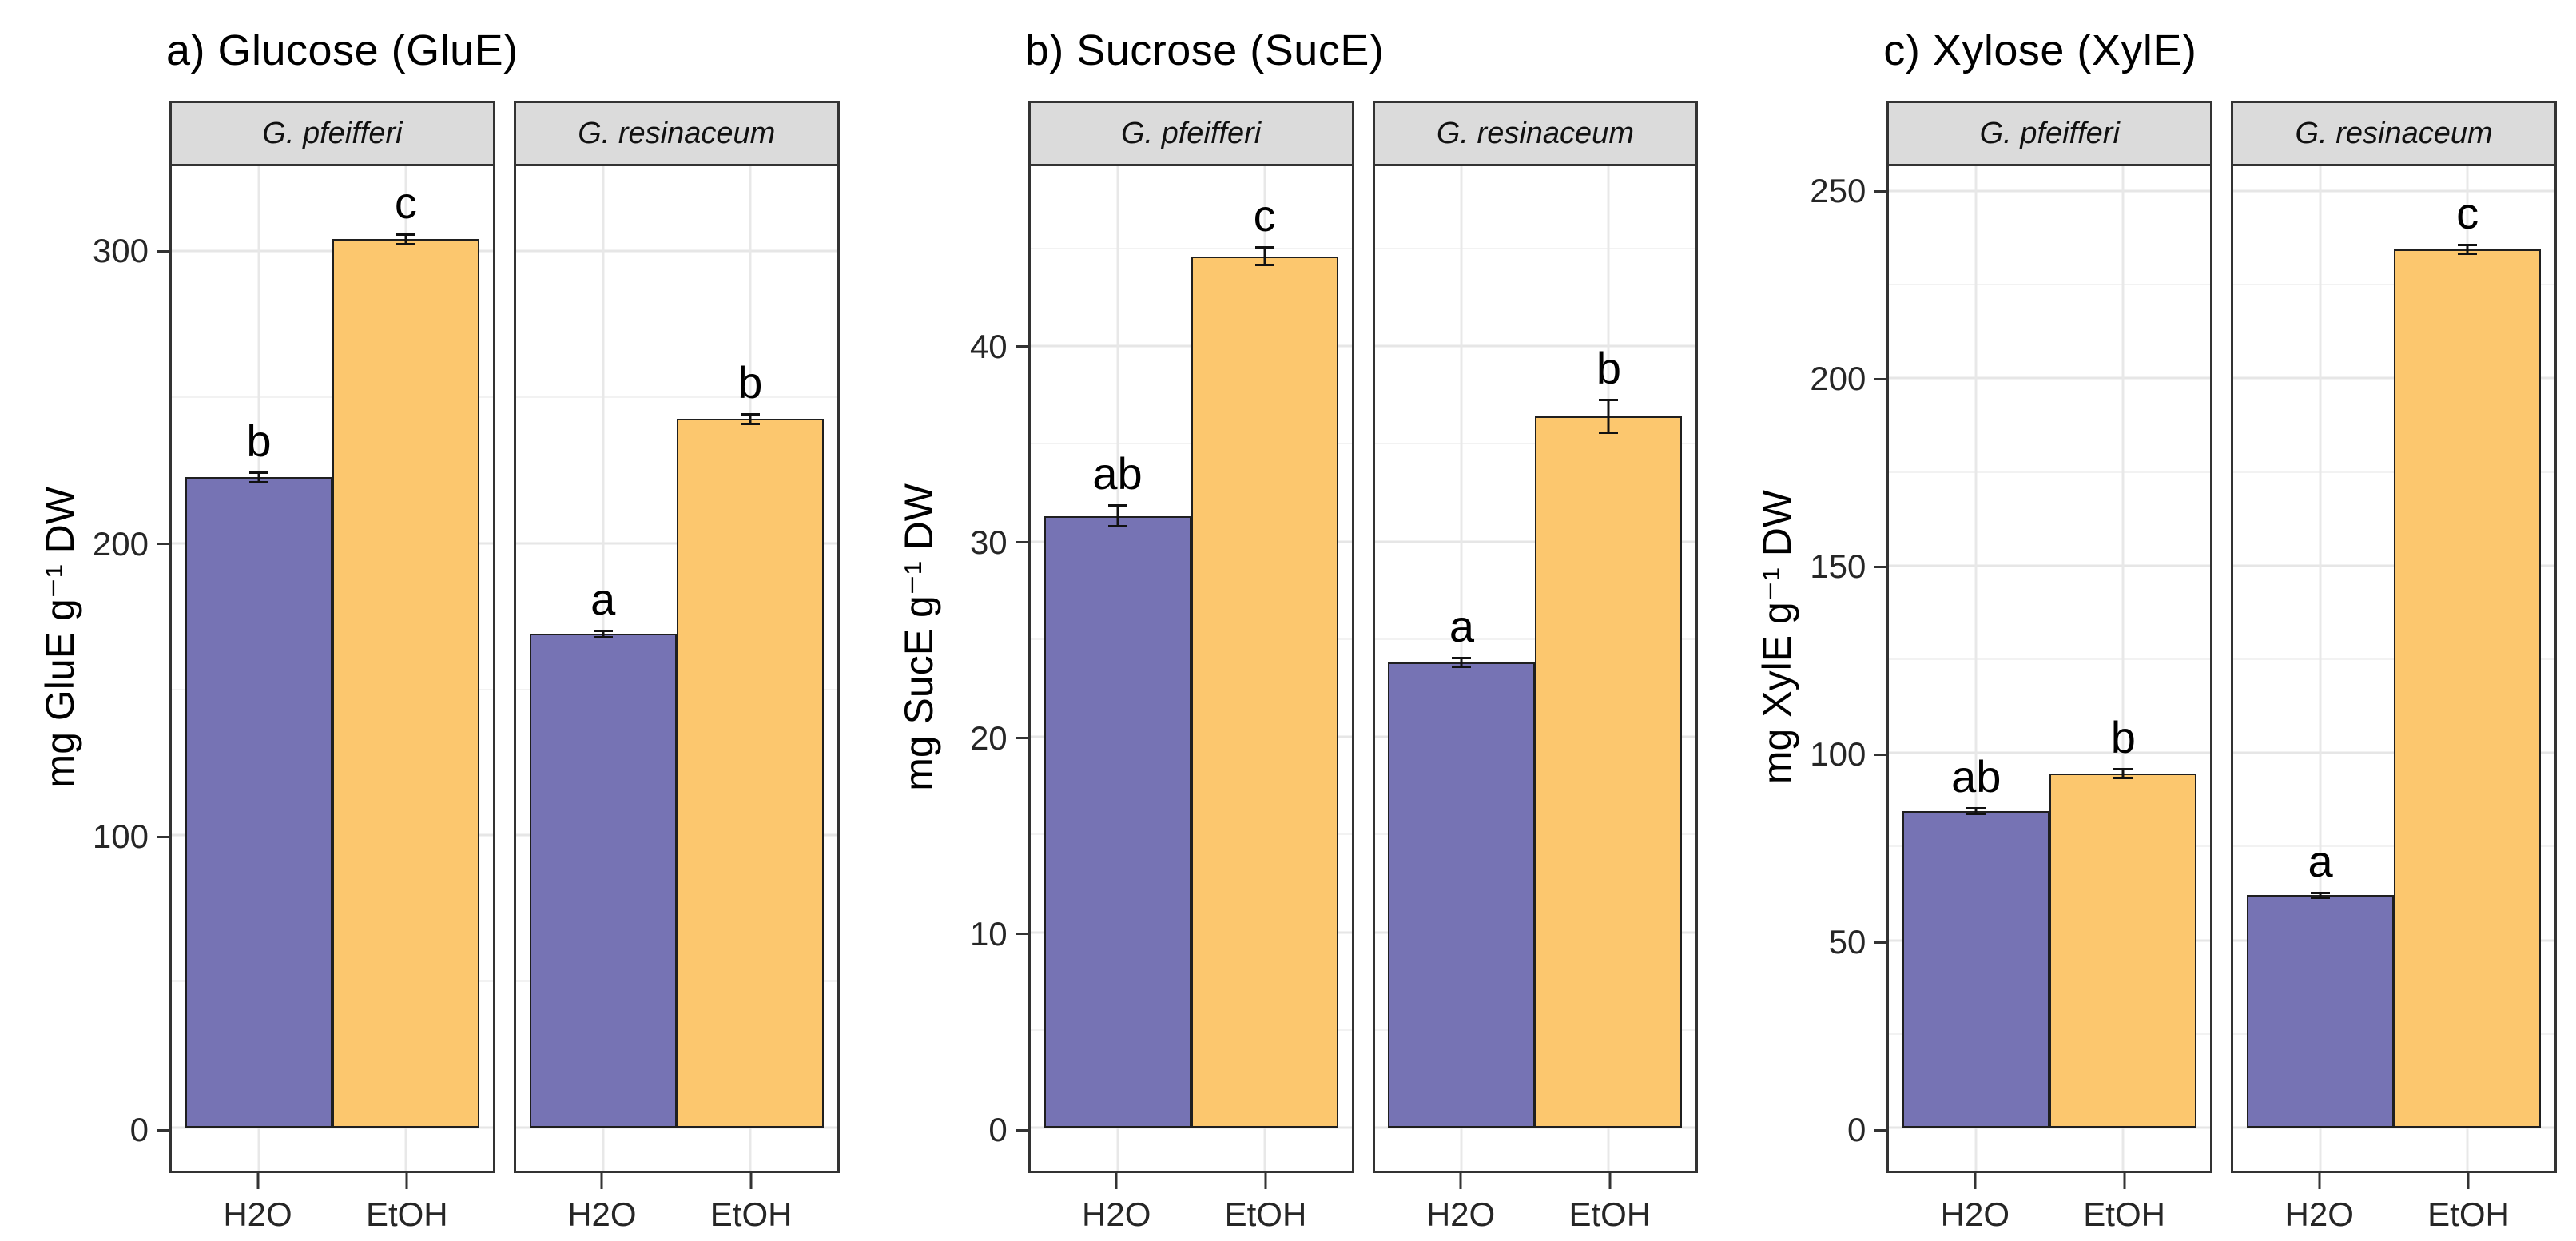 The height and width of the screenshot is (1241, 2576). Describe the element at coordinates (120, 836) in the screenshot. I see `y-tick-label: 100` at that location.